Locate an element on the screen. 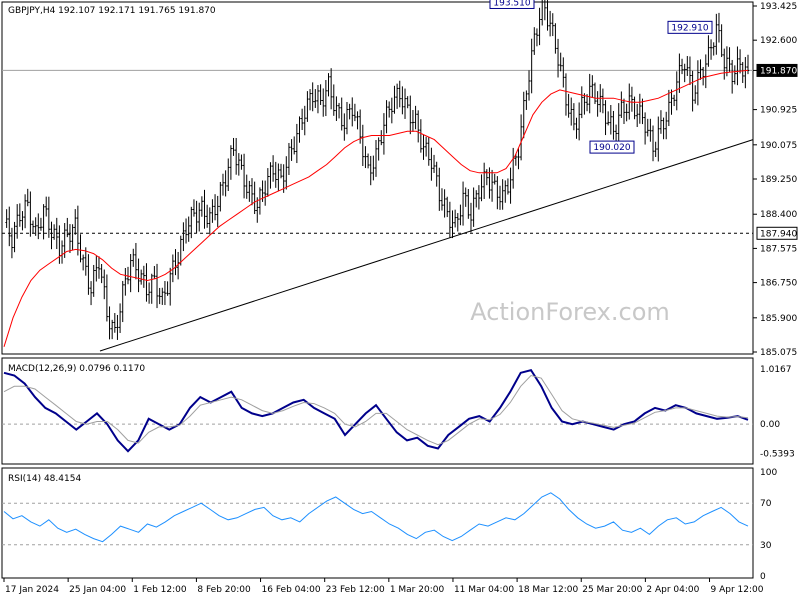 The height and width of the screenshot is (604, 800). rsi-y-tick-label: 70 is located at coordinates (766, 504).